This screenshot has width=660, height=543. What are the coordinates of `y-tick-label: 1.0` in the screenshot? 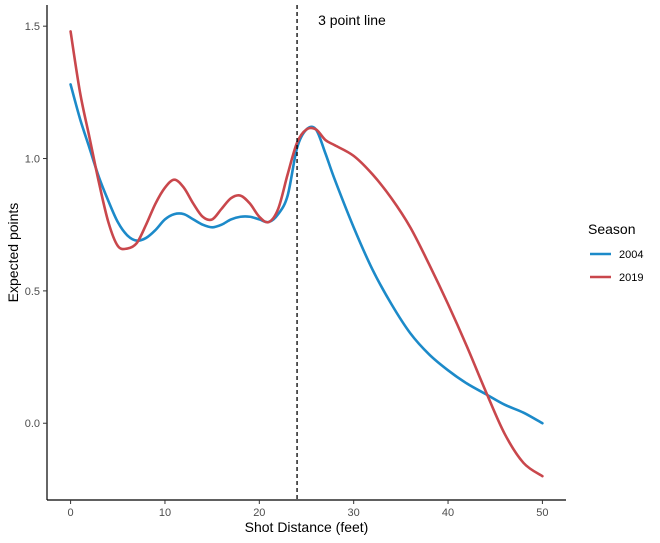 It's located at (32, 160).